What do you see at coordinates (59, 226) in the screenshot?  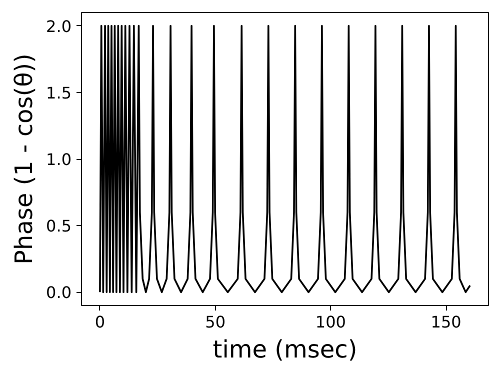 I see `y-tick-label: 0.5` at bounding box center [59, 226].